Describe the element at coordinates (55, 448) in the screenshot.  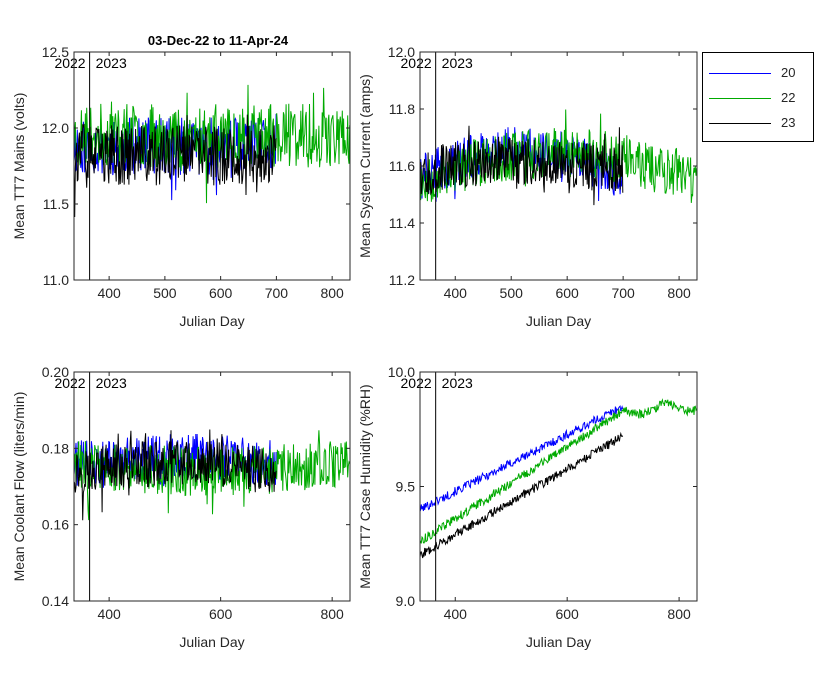
I see `y-tick-label: 0.18` at that location.